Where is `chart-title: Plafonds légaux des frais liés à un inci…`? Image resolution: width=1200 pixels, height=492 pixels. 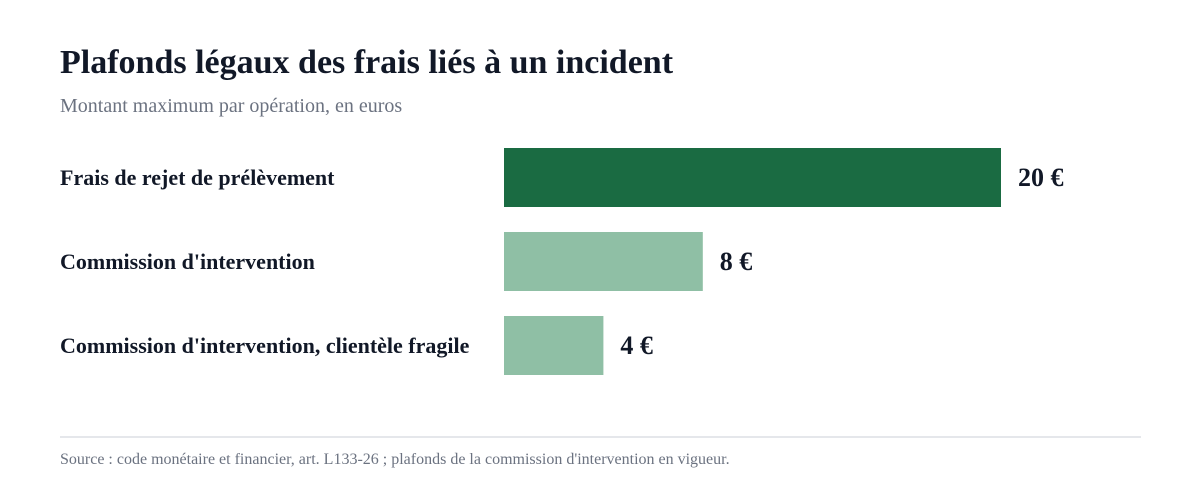 chart-title: Plafonds légaux des frais liés à un inci… is located at coordinates (367, 62).